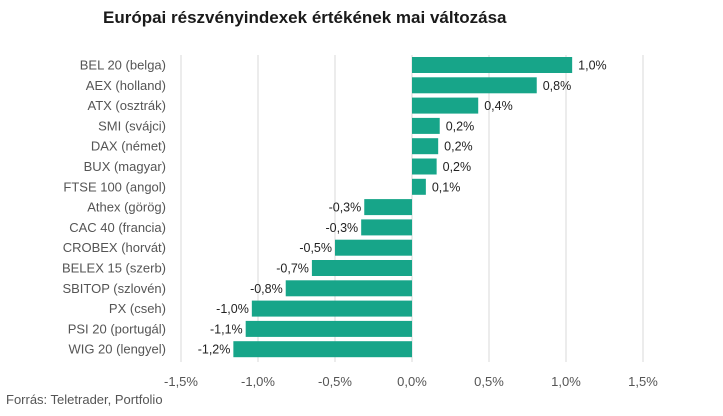 The image size is (723, 416). Describe the element at coordinates (489, 381) in the screenshot. I see `x-tick-label: 0,5%` at that location.